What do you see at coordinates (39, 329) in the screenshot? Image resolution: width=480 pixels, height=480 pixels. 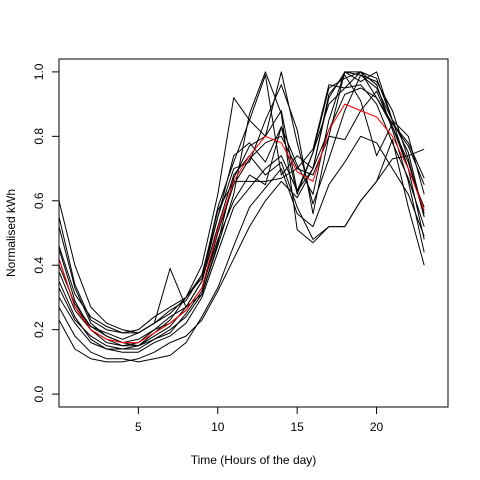 I see `y-tick-label: 0.2` at bounding box center [39, 329].